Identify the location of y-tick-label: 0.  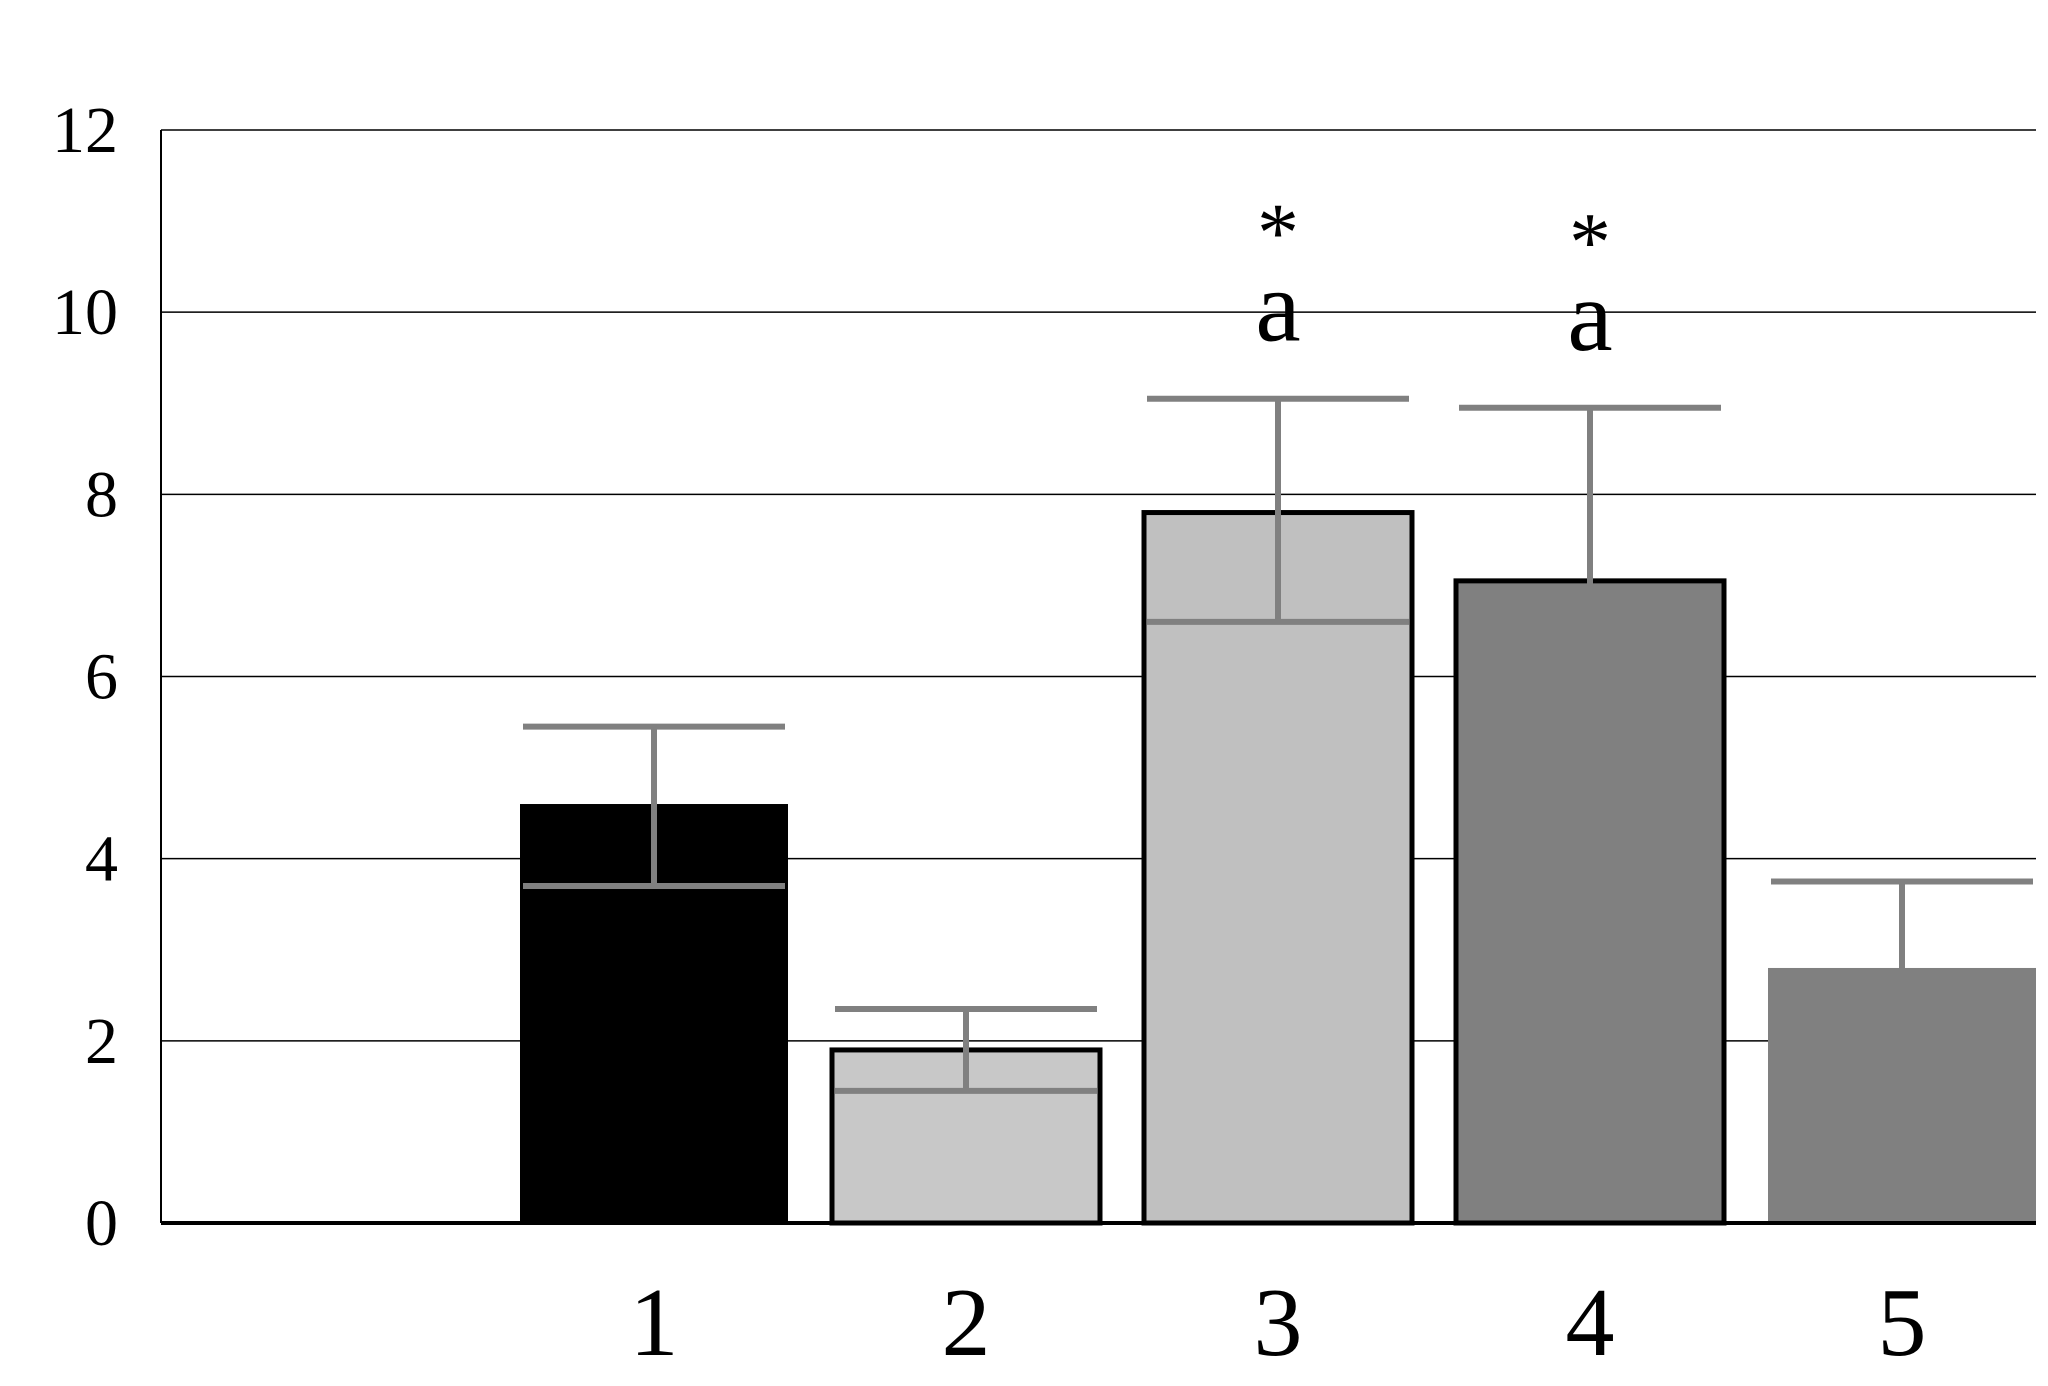
(101, 1223).